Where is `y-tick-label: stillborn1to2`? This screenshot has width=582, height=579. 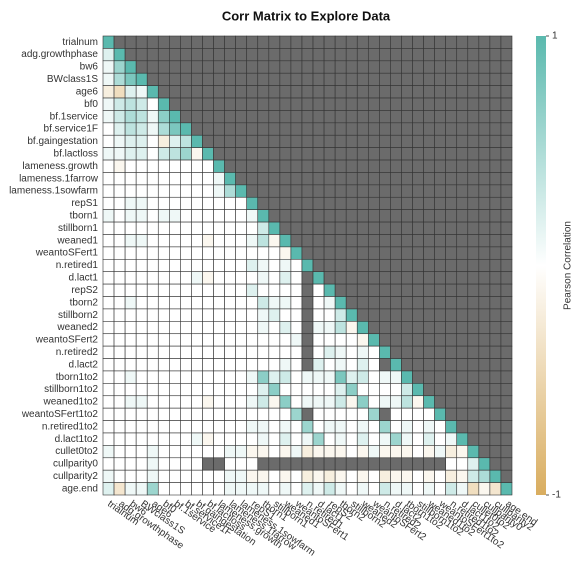
y-tick-label: stillborn1to2 is located at coordinates (71, 389).